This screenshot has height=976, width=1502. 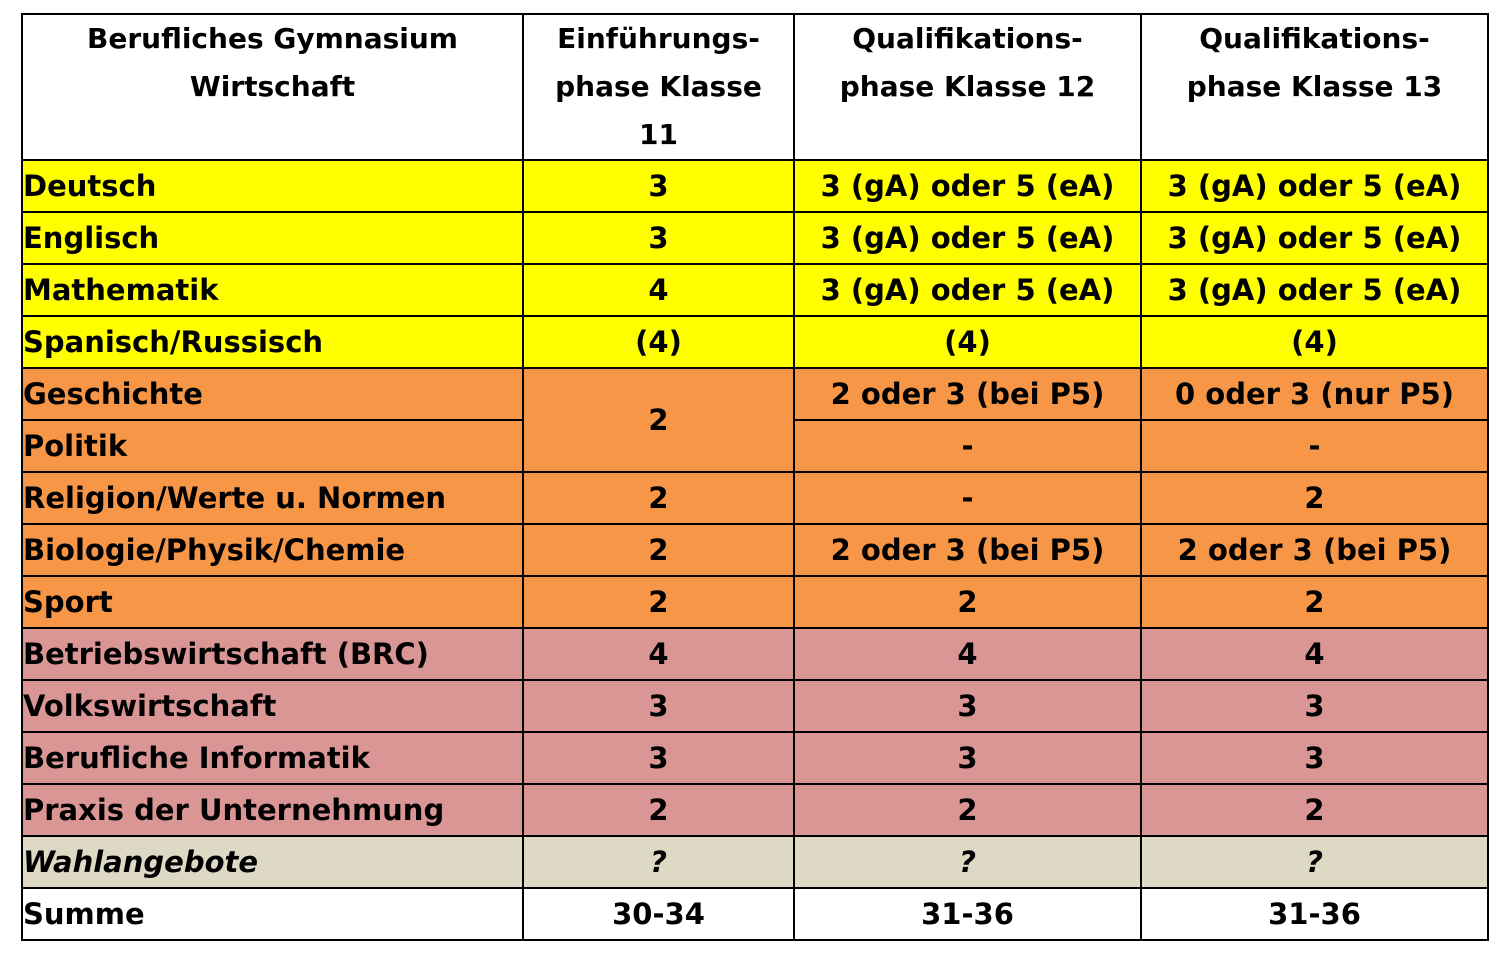 What do you see at coordinates (1314, 38) in the screenshot?
I see `header-class-13-line1: Qualifikations-` at bounding box center [1314, 38].